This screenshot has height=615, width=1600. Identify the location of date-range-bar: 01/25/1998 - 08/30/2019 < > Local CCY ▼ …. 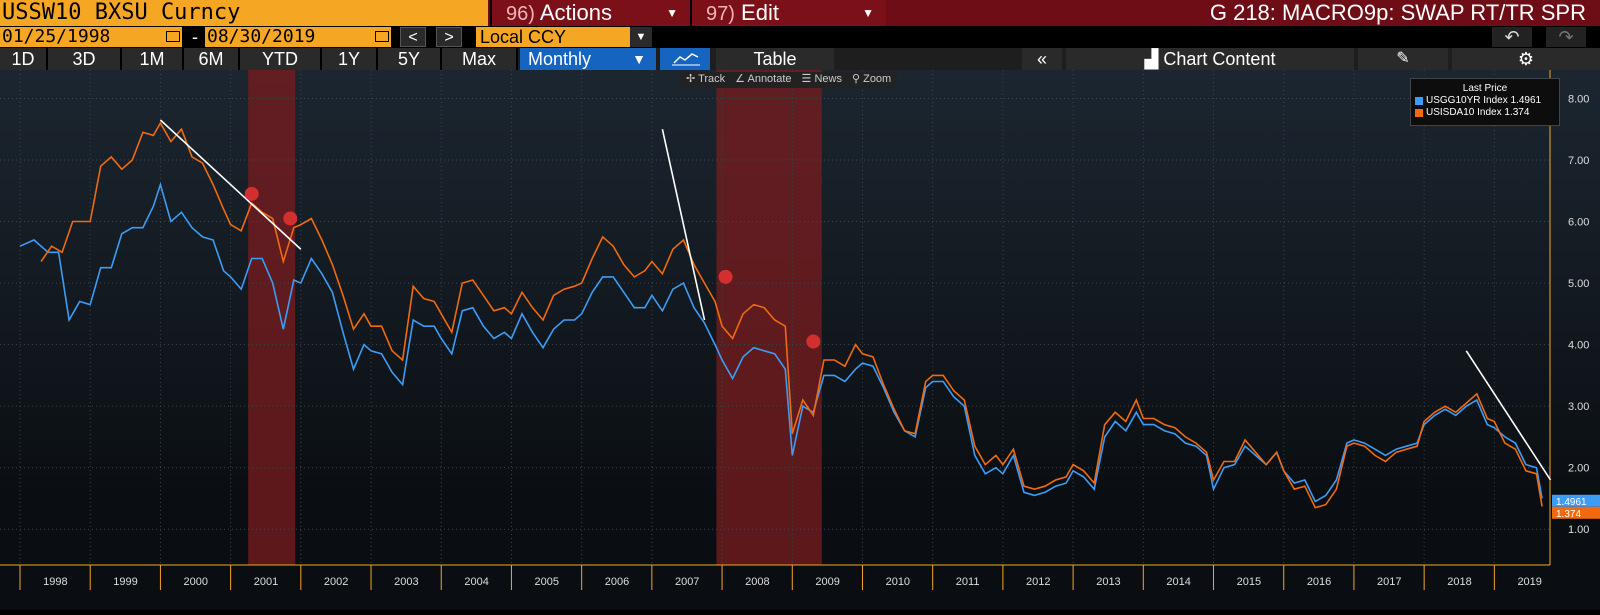
(800, 37).